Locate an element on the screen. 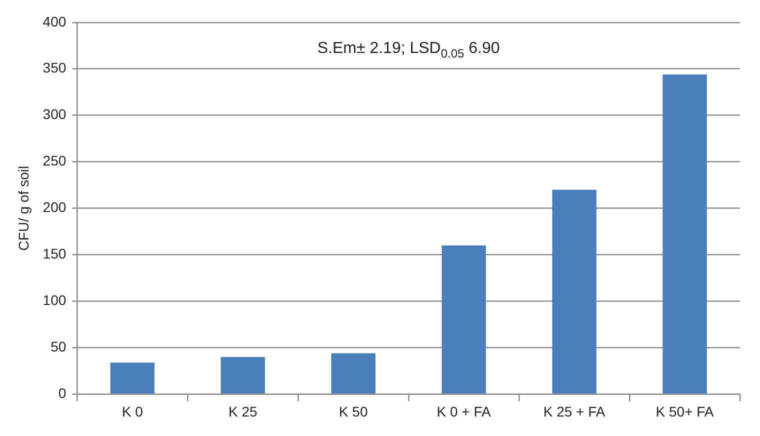 Image resolution: width=760 pixels, height=436 pixels. y-tick-label: 50 is located at coordinates (58, 346).